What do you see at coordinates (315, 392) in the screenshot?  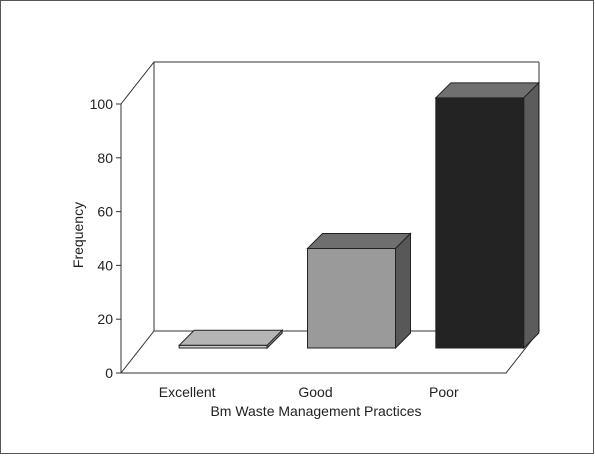 I see `x-tick-label: Good` at bounding box center [315, 392].